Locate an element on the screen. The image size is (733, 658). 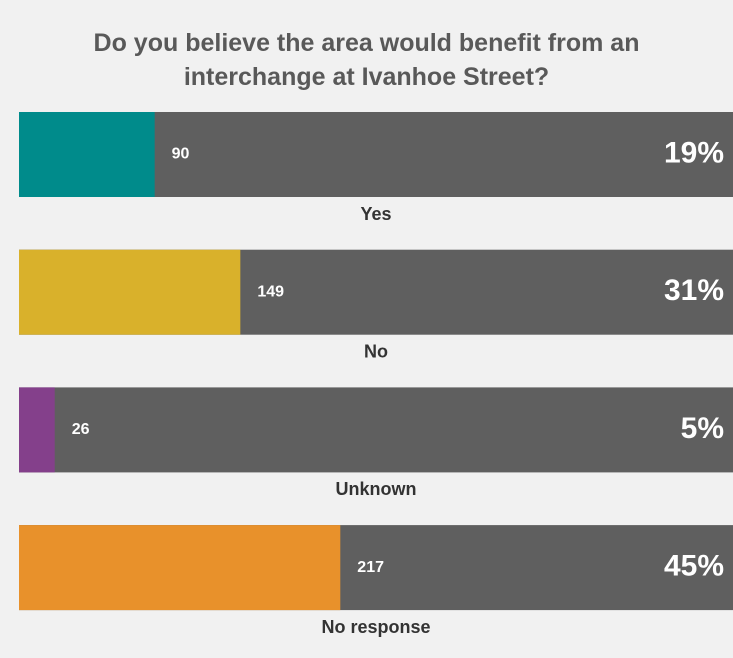
category-label: No response is located at coordinates (375, 627).